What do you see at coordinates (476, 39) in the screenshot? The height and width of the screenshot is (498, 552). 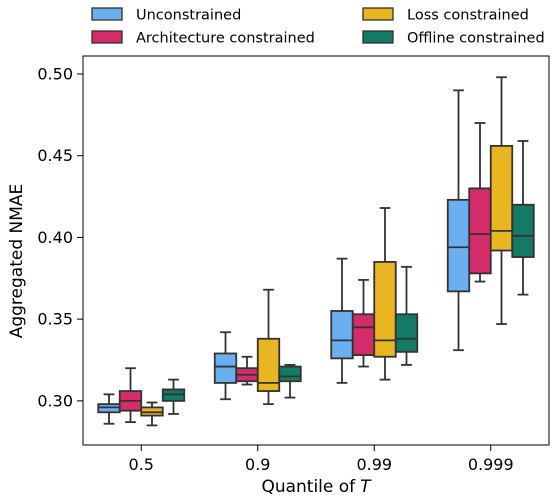 I see `legend-label: Offline constrained` at bounding box center [476, 39].